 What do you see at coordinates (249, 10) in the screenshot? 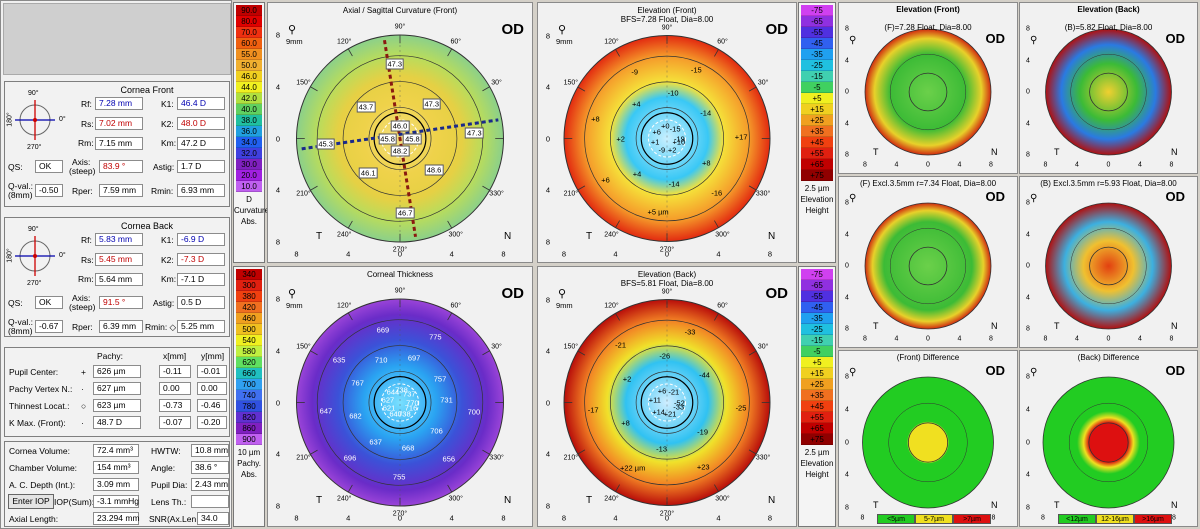
I see `scale-cell: 90.0` at bounding box center [249, 10].